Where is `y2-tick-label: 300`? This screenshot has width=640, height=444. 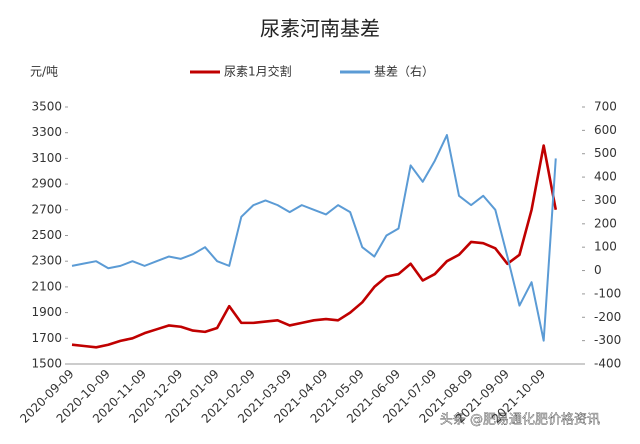 y2-tick-label: 300 is located at coordinates (605, 200).